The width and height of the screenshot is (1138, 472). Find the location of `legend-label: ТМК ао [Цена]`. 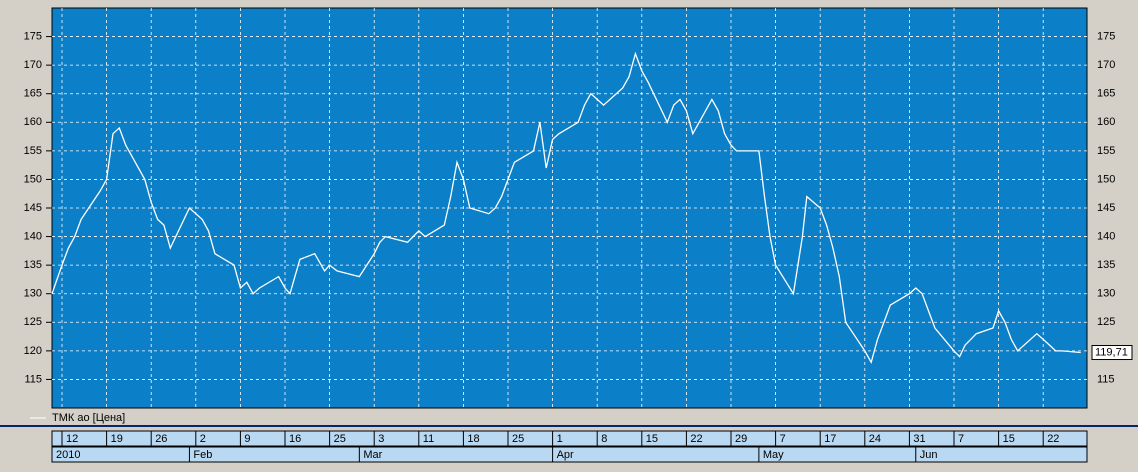

legend-label: ТМК ао [Цена] is located at coordinates (88, 418).